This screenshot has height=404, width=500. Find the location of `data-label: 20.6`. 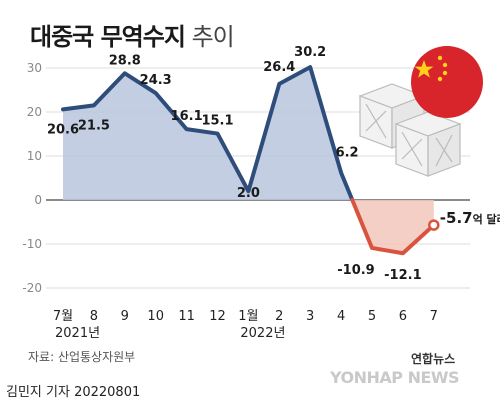

data-label: 20.6 is located at coordinates (63, 129).